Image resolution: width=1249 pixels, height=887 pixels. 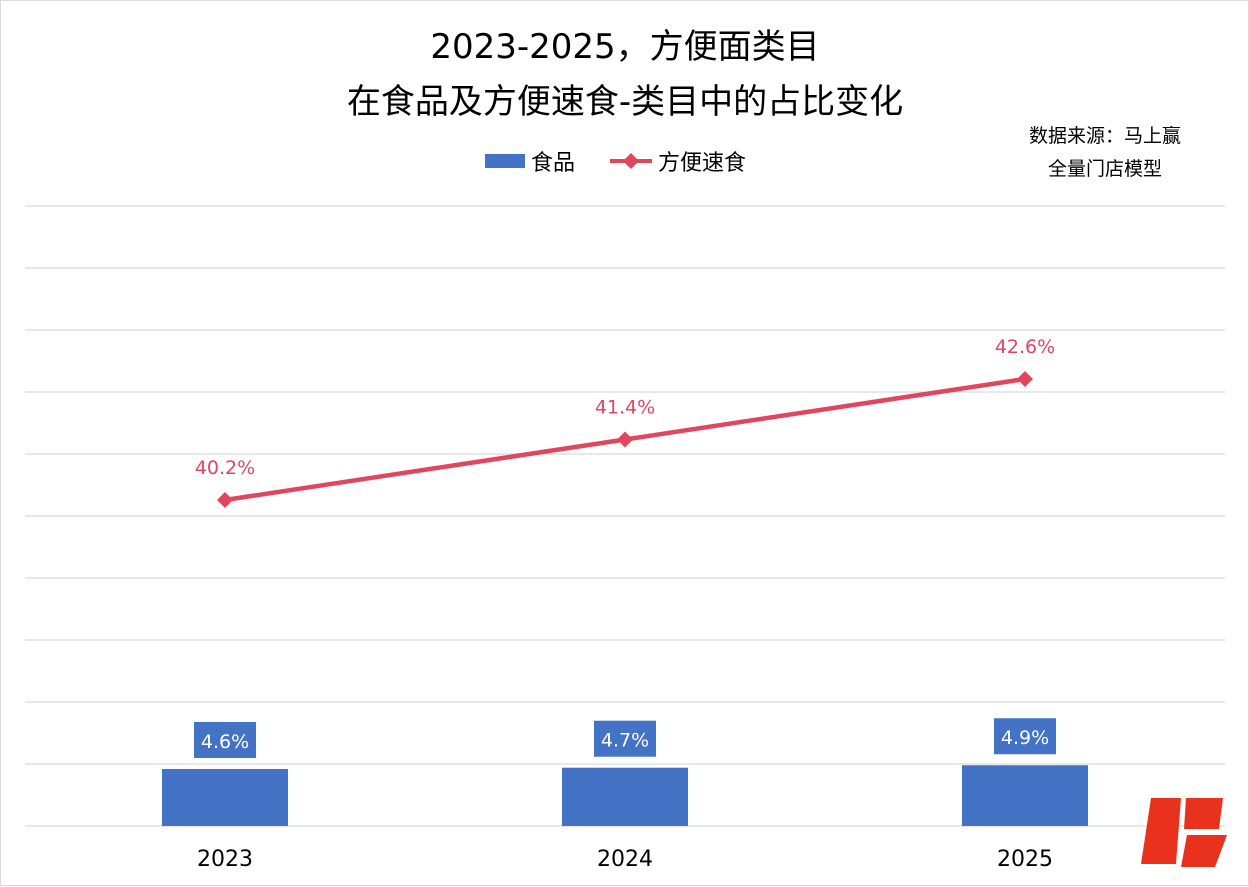 I want to click on bar-series: 4.6% 4.7% 4.9%, so click(x=625, y=772).